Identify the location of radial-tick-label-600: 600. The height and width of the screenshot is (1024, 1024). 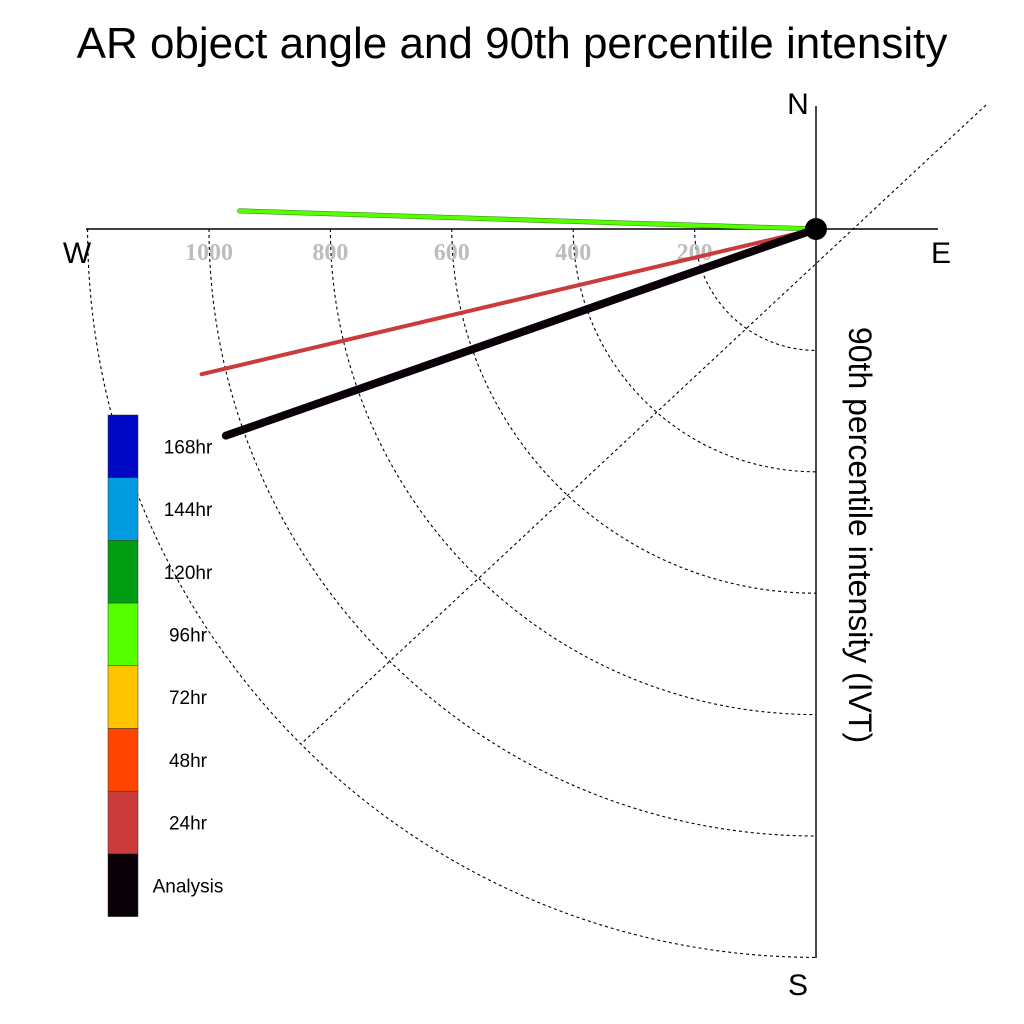
(452, 253).